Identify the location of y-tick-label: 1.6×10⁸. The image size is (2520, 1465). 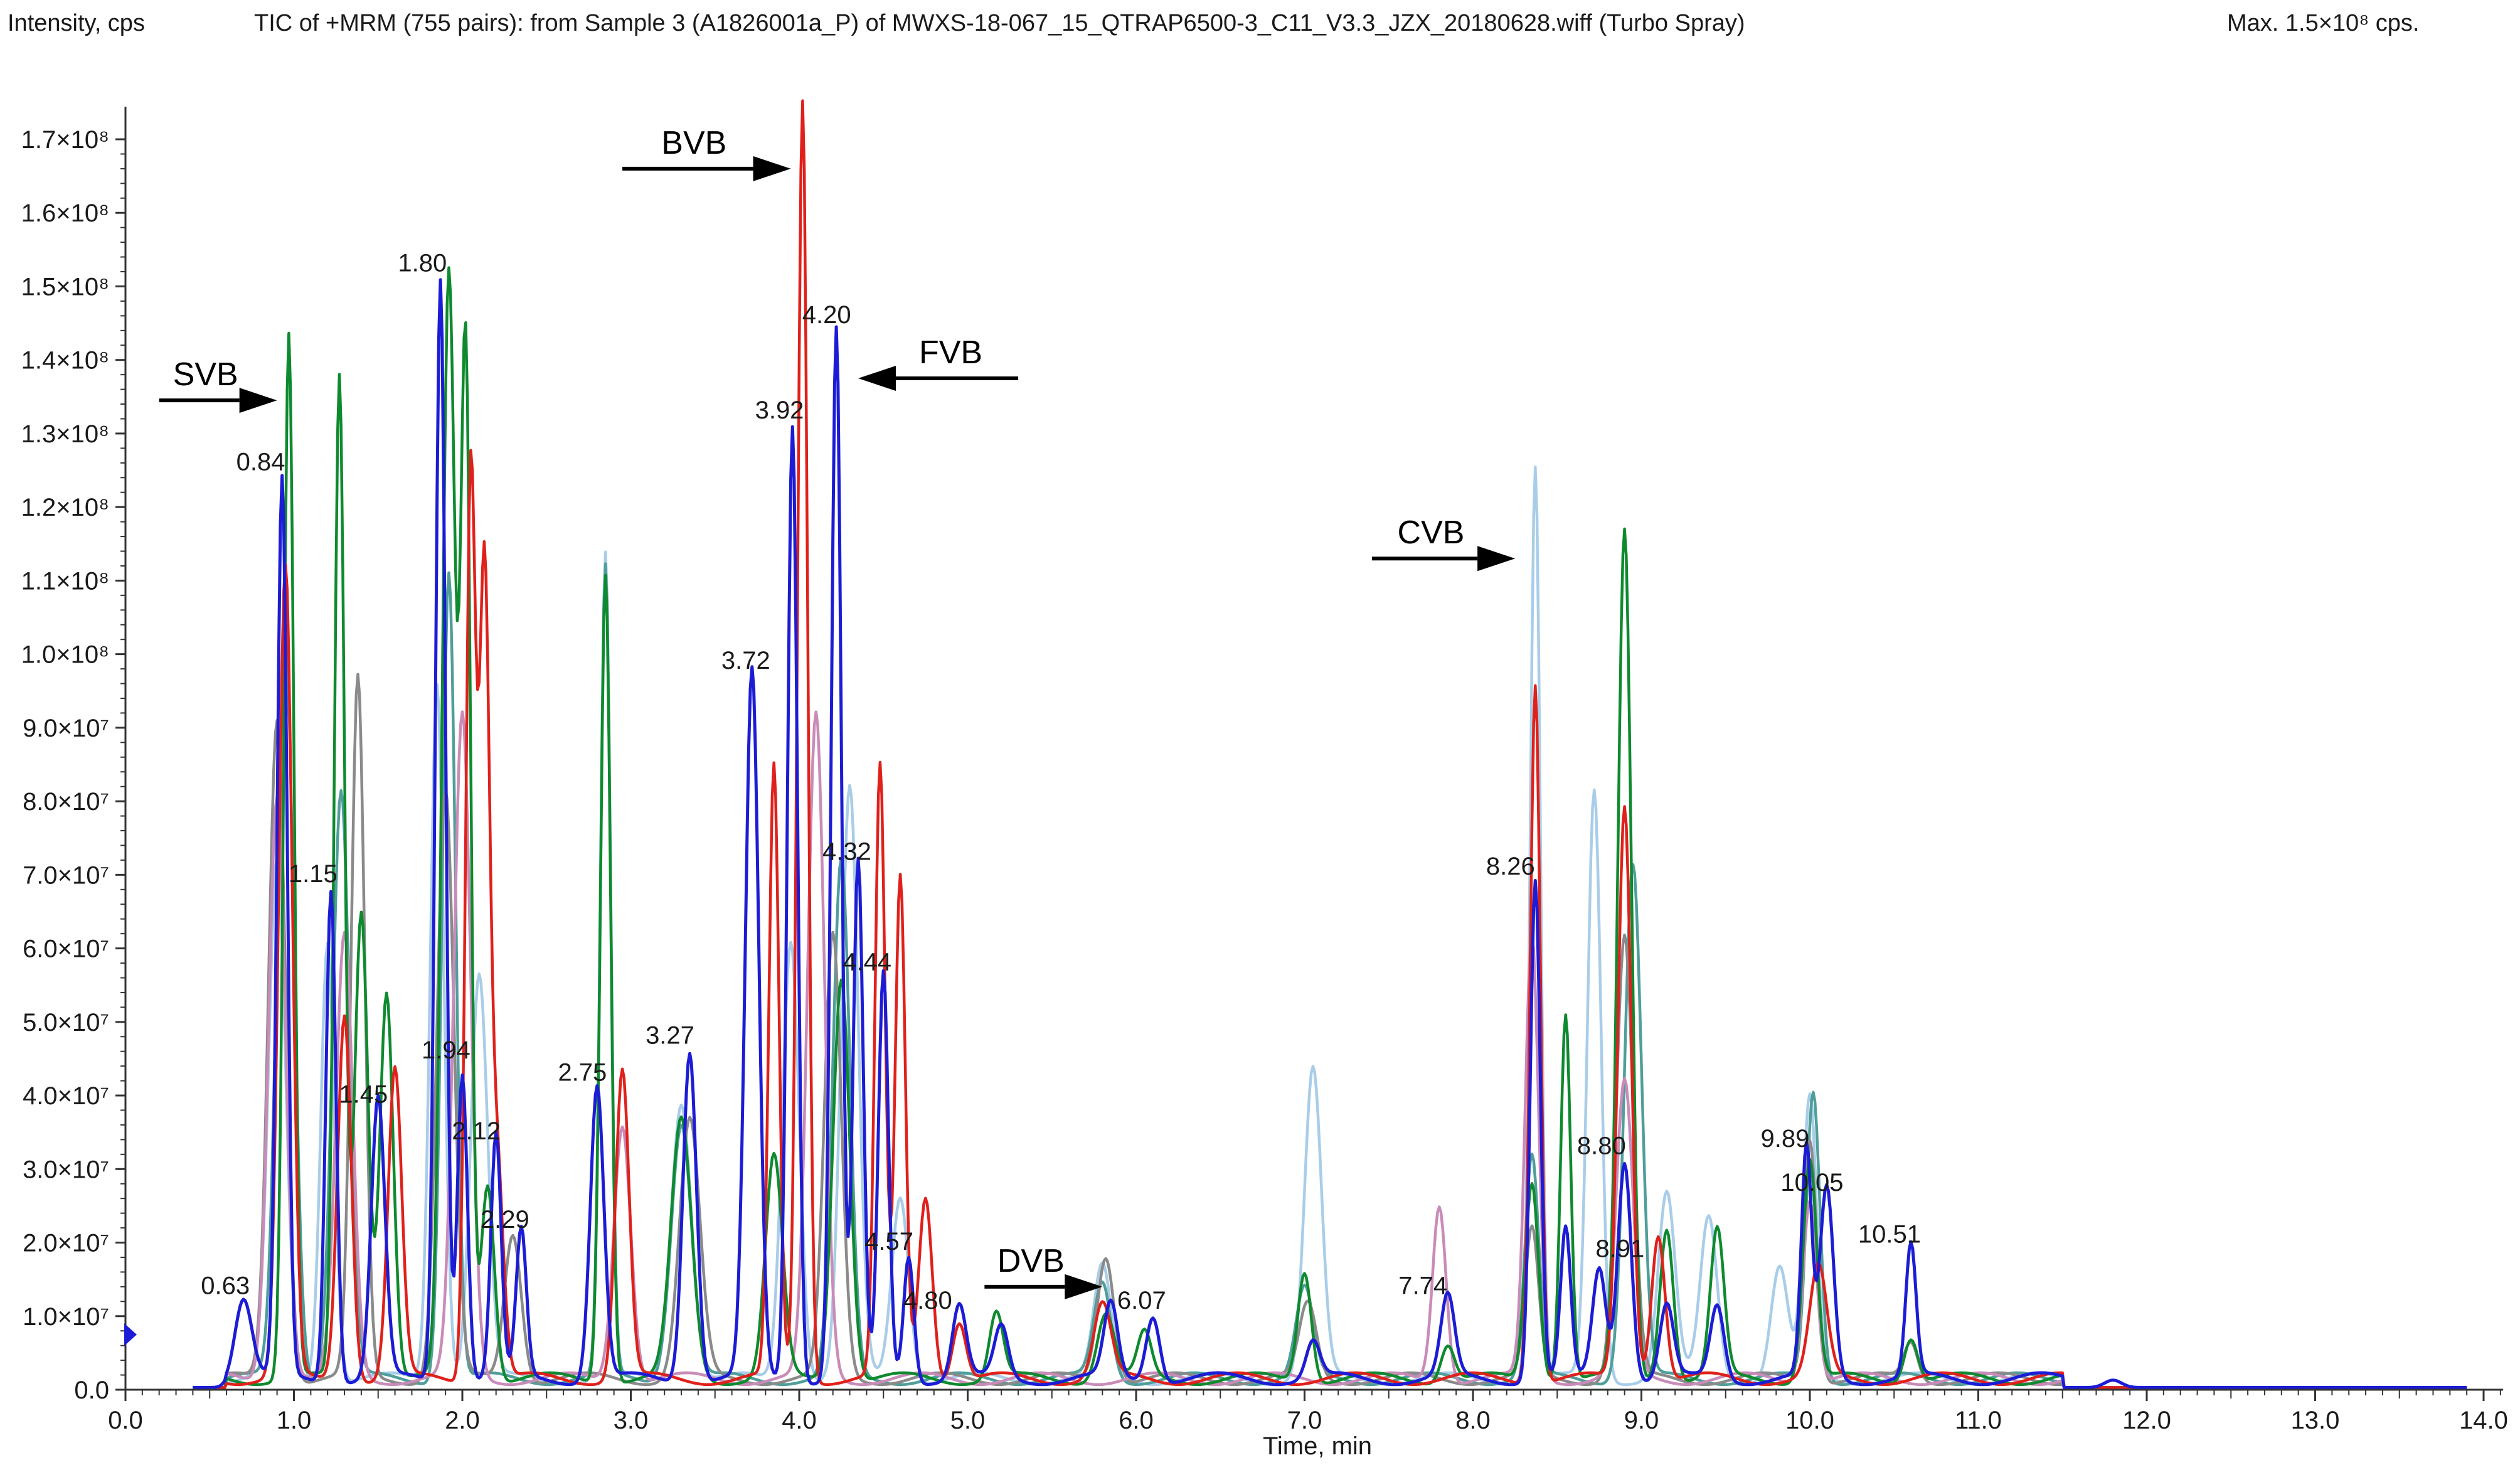
(65, 213).